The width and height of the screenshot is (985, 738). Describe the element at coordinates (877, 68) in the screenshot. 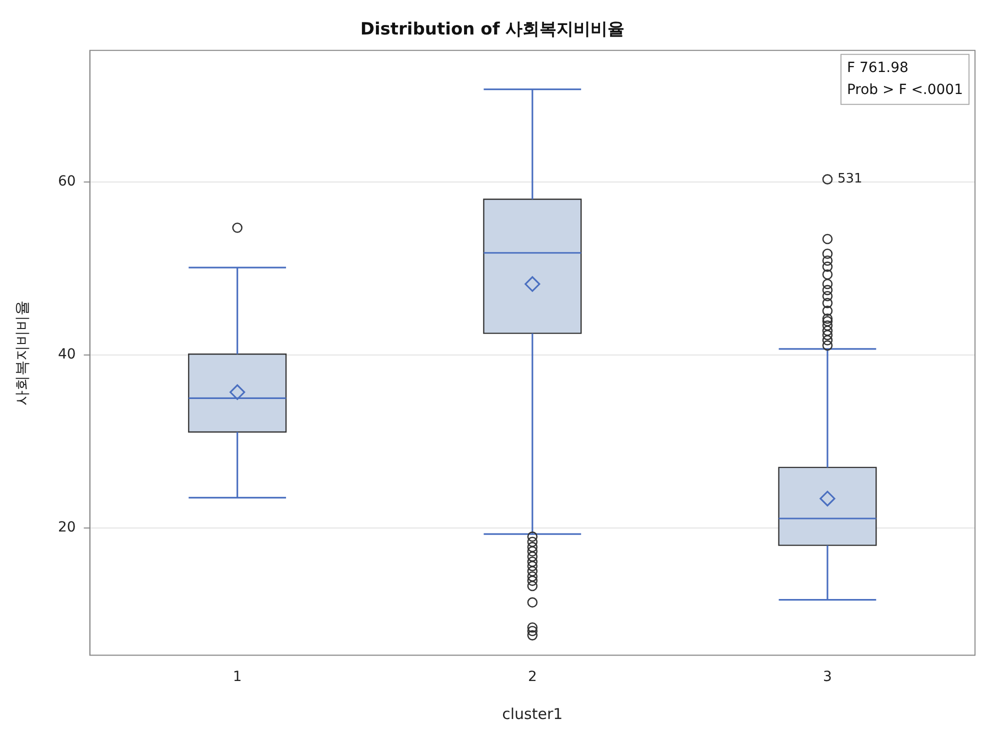

I see `annotation: F 761.98` at that location.